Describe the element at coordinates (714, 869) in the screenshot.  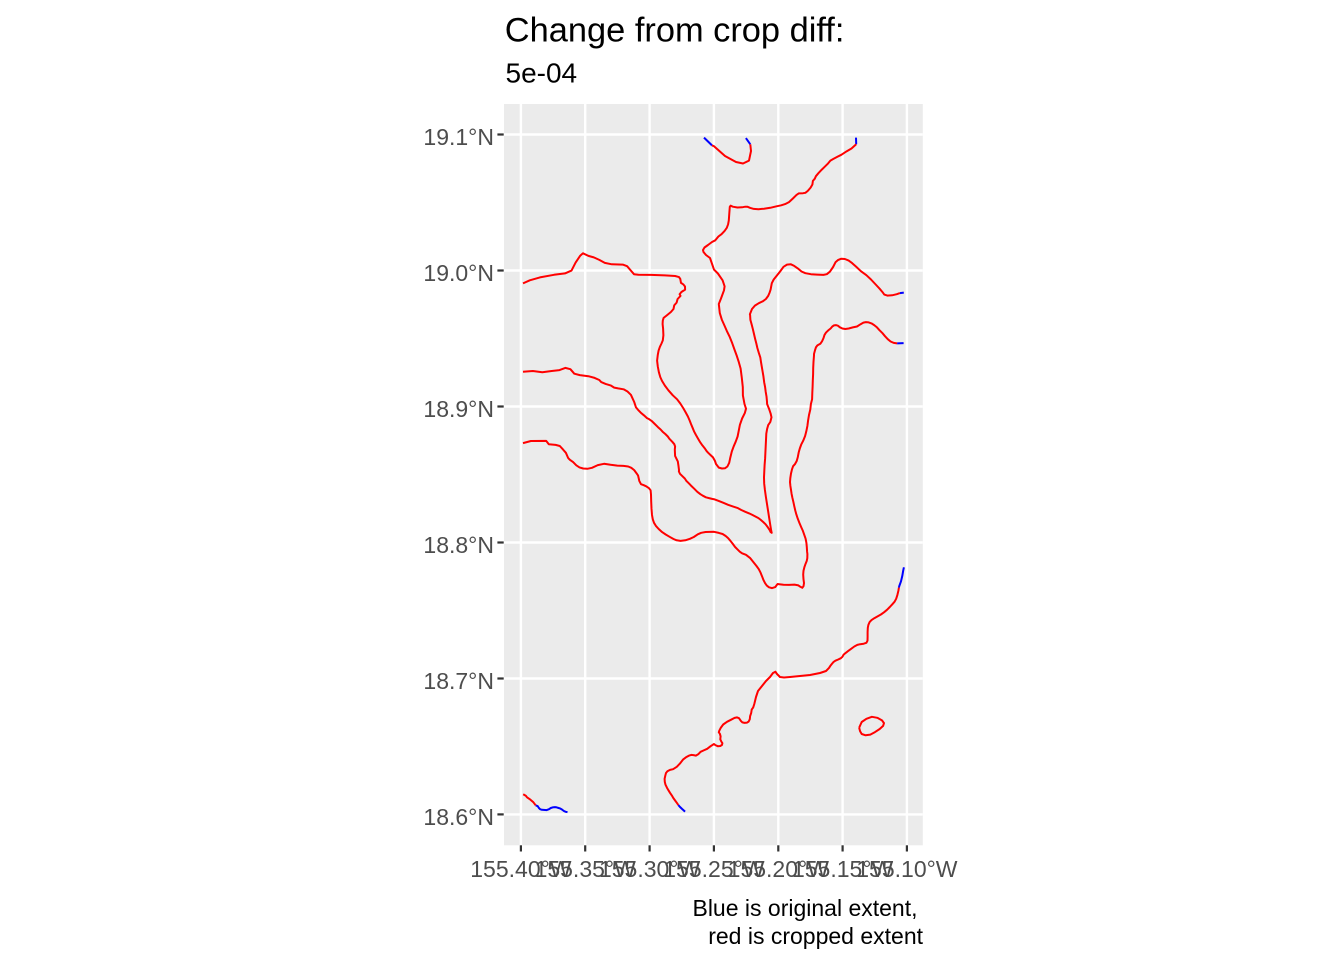
I see `svg-text: 155.25°W` at that location.